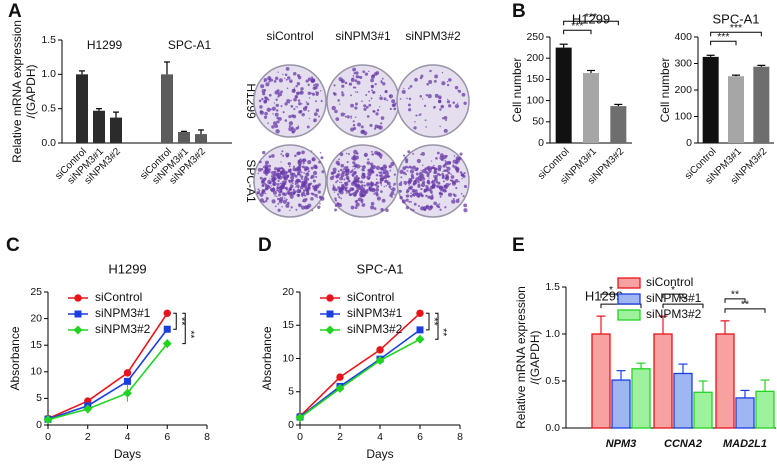  Describe the element at coordinates (36, 372) in the screenshot. I see `y-tick-label: 10` at that location.